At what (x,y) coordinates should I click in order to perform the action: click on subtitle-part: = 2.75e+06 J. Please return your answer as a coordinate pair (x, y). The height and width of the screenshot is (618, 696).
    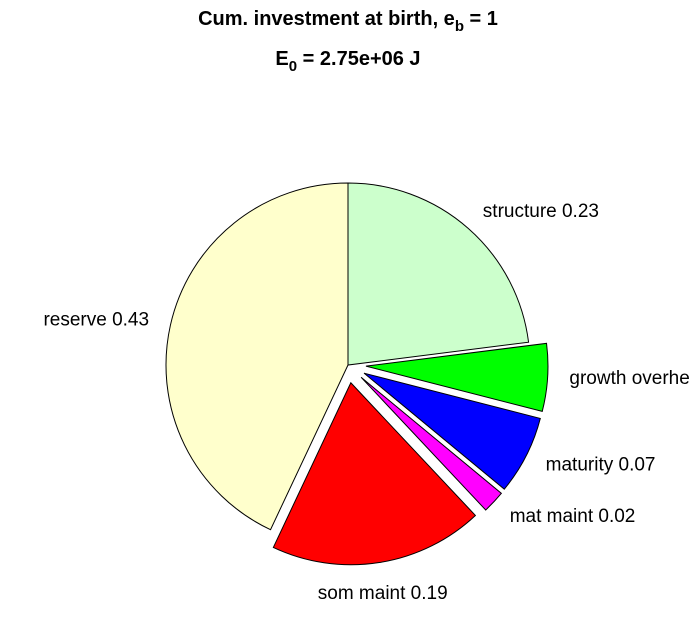
    Looking at the image, I should click on (358, 59).